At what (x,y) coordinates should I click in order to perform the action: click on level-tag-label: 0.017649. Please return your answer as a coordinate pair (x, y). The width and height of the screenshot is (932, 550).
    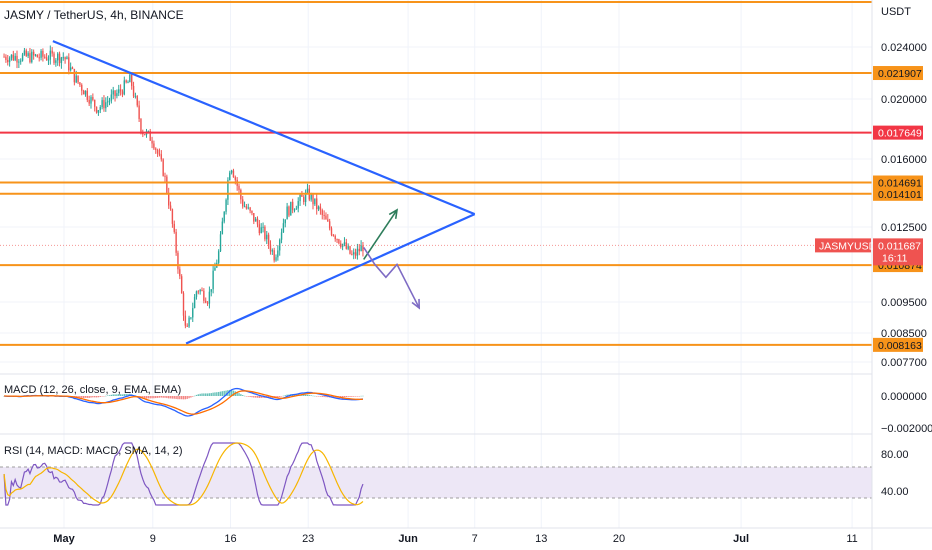
    Looking at the image, I should click on (900, 134).